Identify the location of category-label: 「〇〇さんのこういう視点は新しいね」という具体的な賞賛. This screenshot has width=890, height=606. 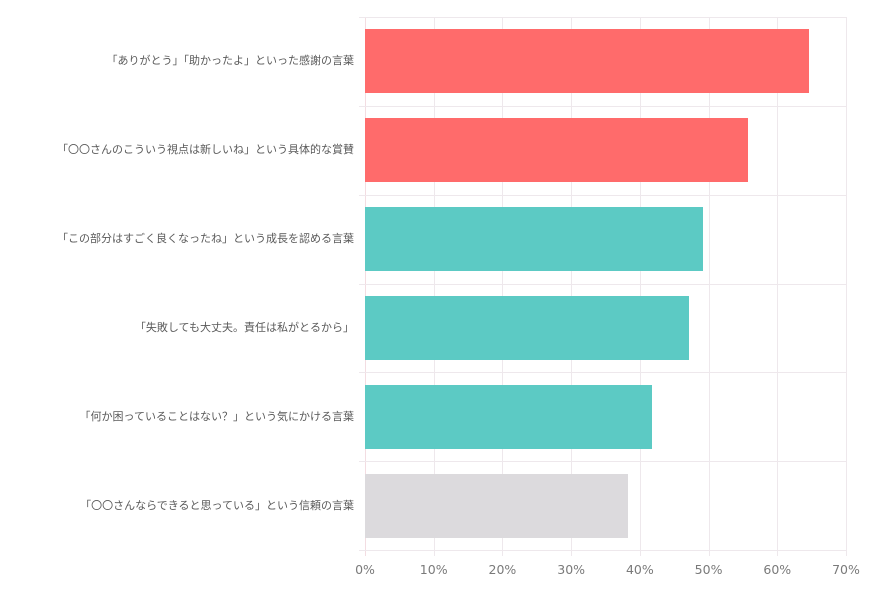
(205, 150).